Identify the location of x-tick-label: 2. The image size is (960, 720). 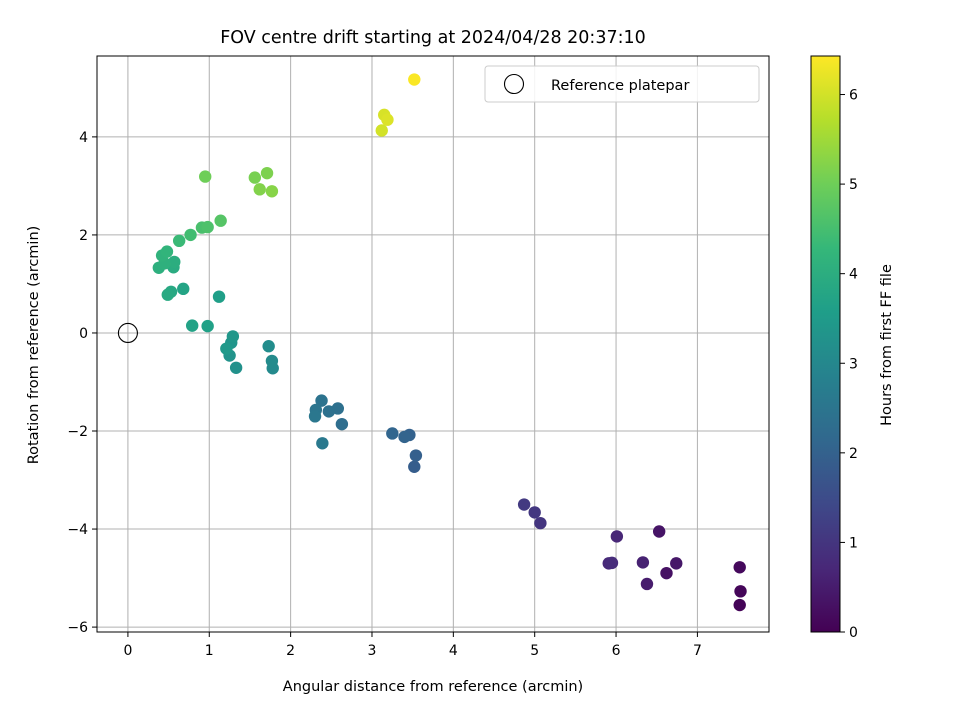
(290, 651).